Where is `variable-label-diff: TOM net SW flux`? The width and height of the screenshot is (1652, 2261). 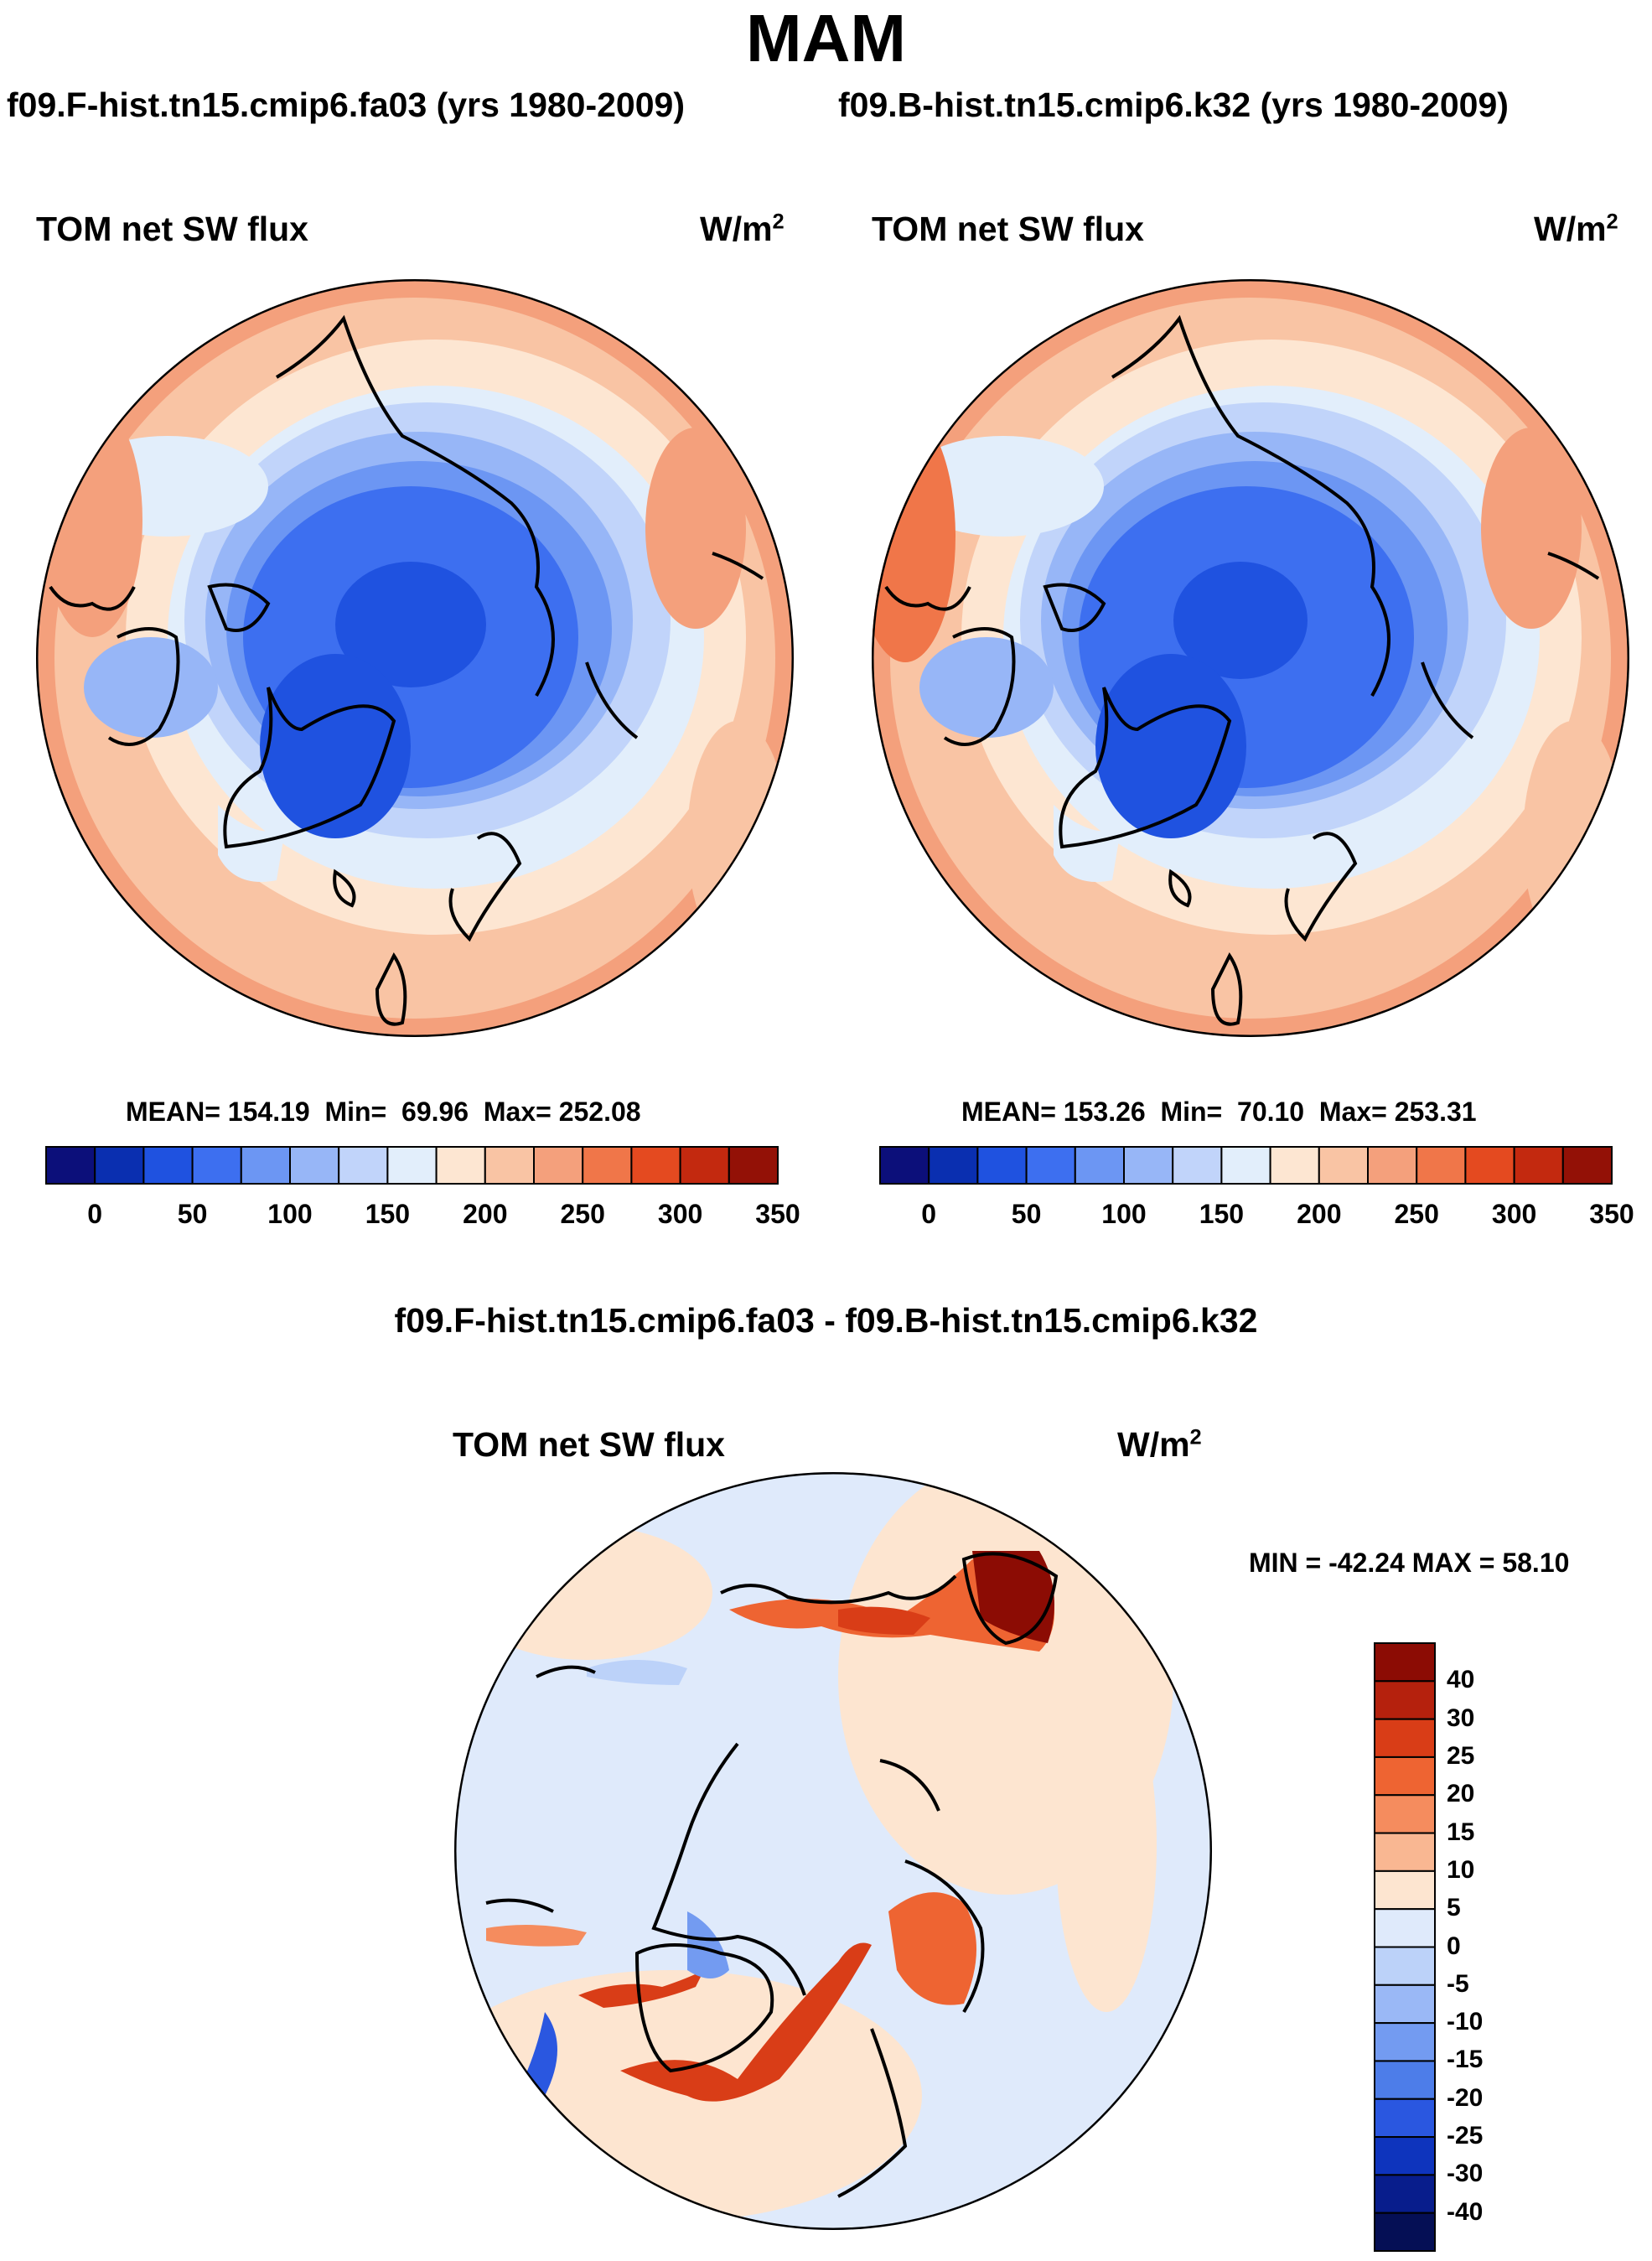 variable-label-diff: TOM net SW flux is located at coordinates (589, 1444).